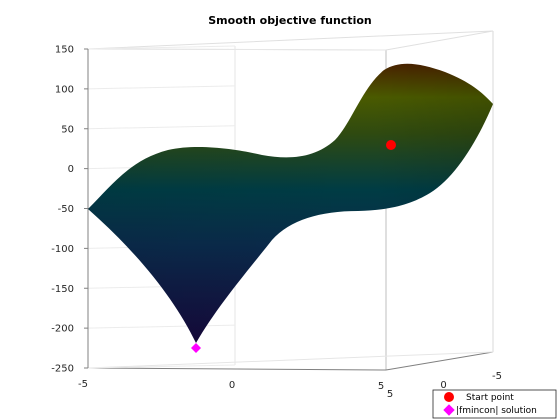 The image size is (560, 420). I want to click on z-tick-label: -200, so click(62, 329).